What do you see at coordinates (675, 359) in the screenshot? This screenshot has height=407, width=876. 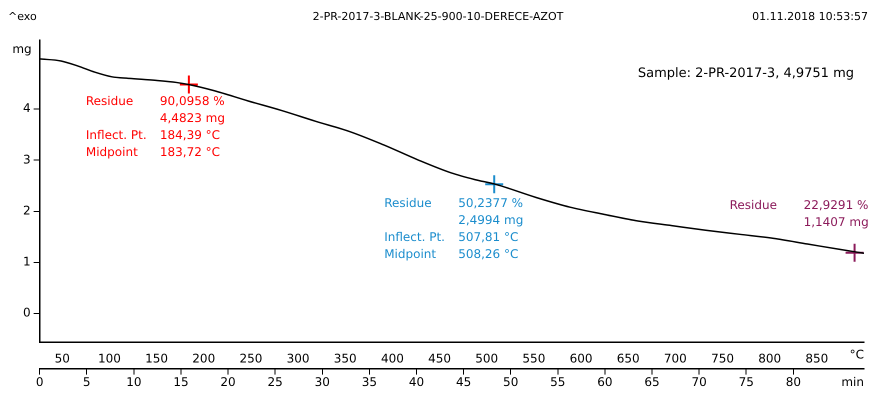 I see `x2-tick-label: 700` at bounding box center [675, 359].